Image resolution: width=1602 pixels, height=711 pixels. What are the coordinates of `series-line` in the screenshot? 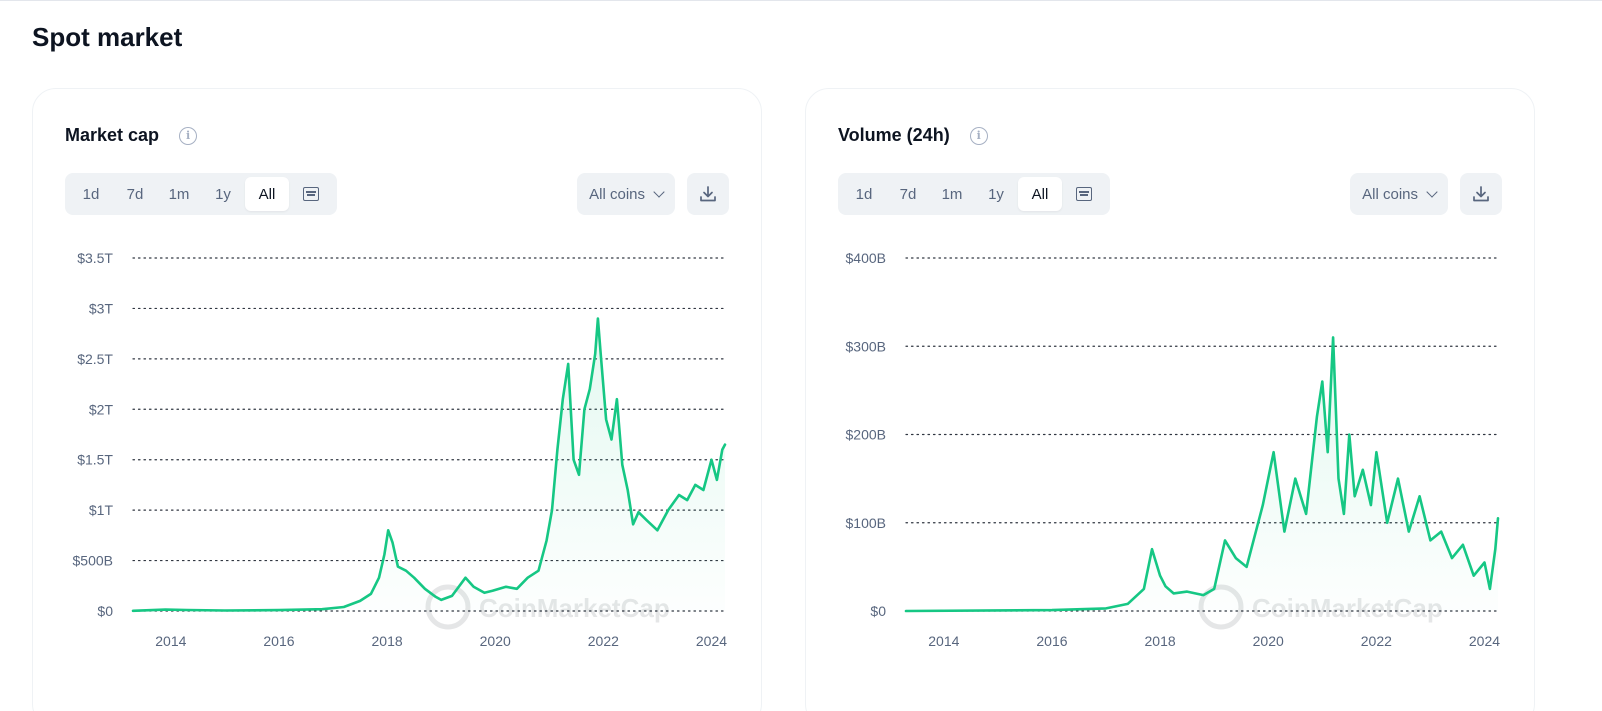 It's located at (1202, 474).